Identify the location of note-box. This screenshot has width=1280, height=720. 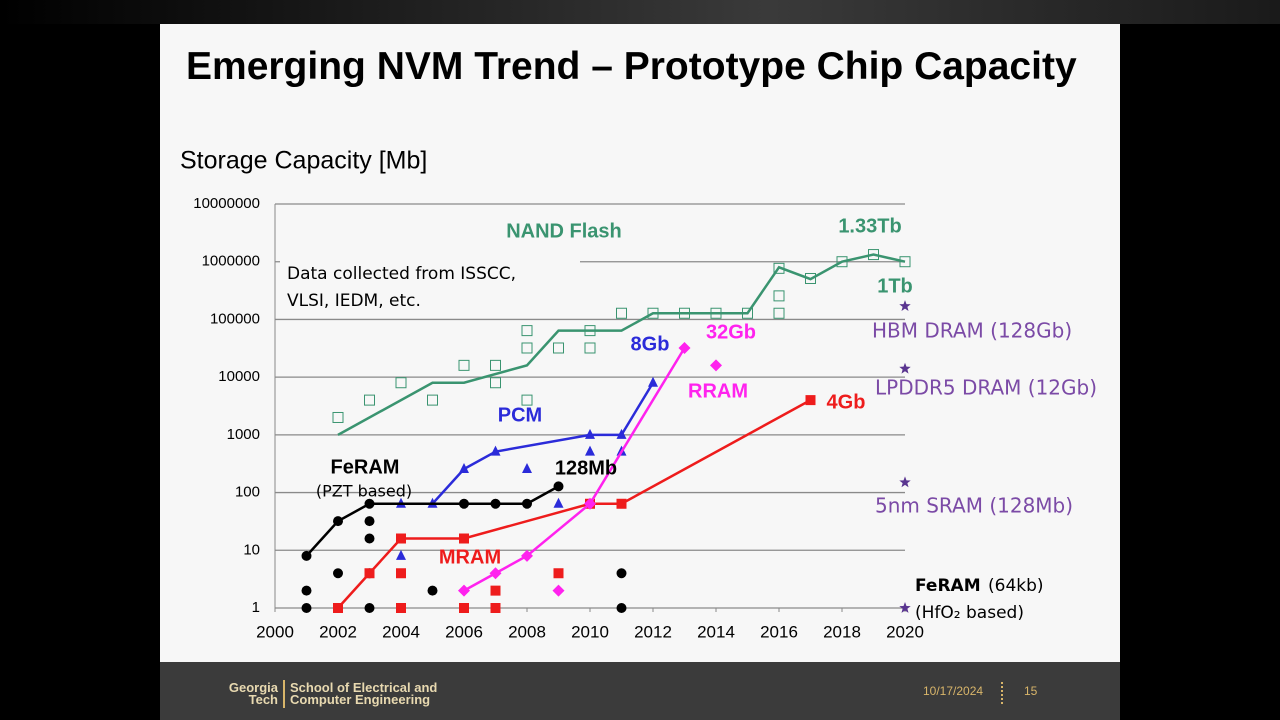
(430, 286).